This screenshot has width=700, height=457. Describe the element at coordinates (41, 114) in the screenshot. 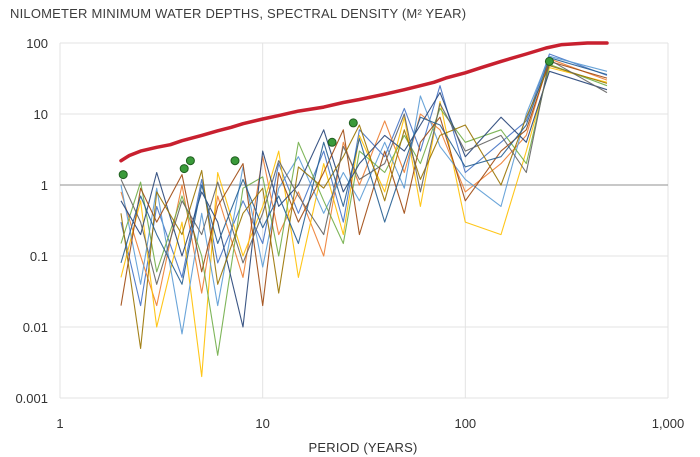

I see `y-tick-label: 10` at that location.